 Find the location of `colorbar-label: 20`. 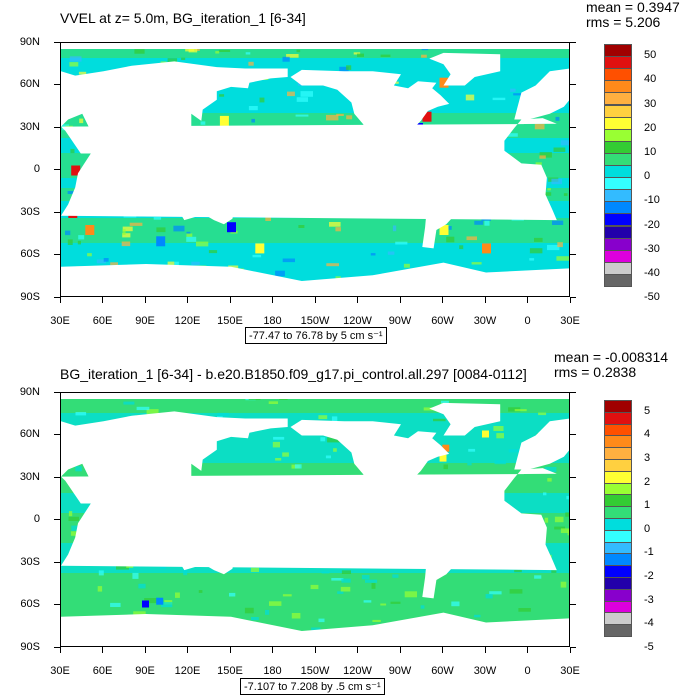

colorbar-label: 20 is located at coordinates (650, 127).